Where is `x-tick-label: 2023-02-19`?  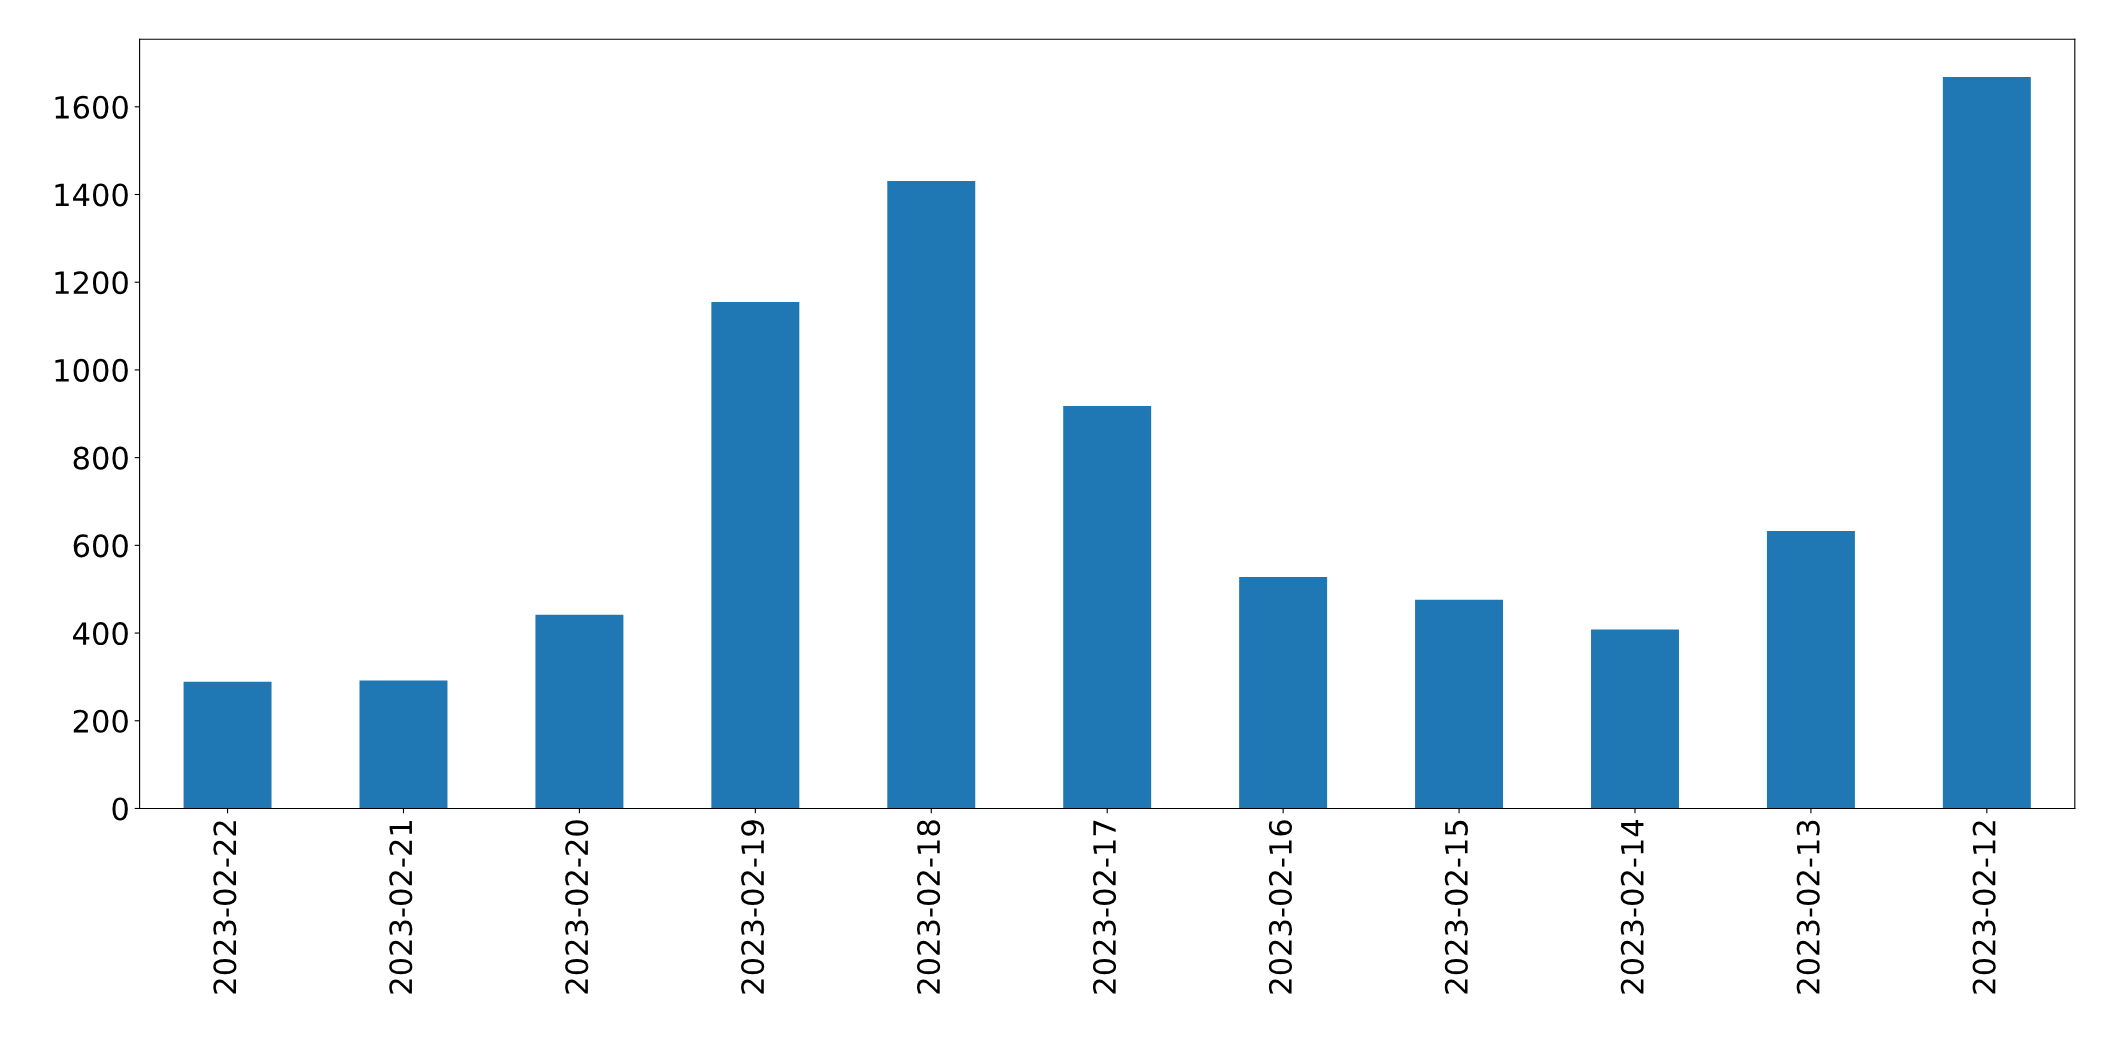
x-tick-label: 2023-02-19 is located at coordinates (753, 907).